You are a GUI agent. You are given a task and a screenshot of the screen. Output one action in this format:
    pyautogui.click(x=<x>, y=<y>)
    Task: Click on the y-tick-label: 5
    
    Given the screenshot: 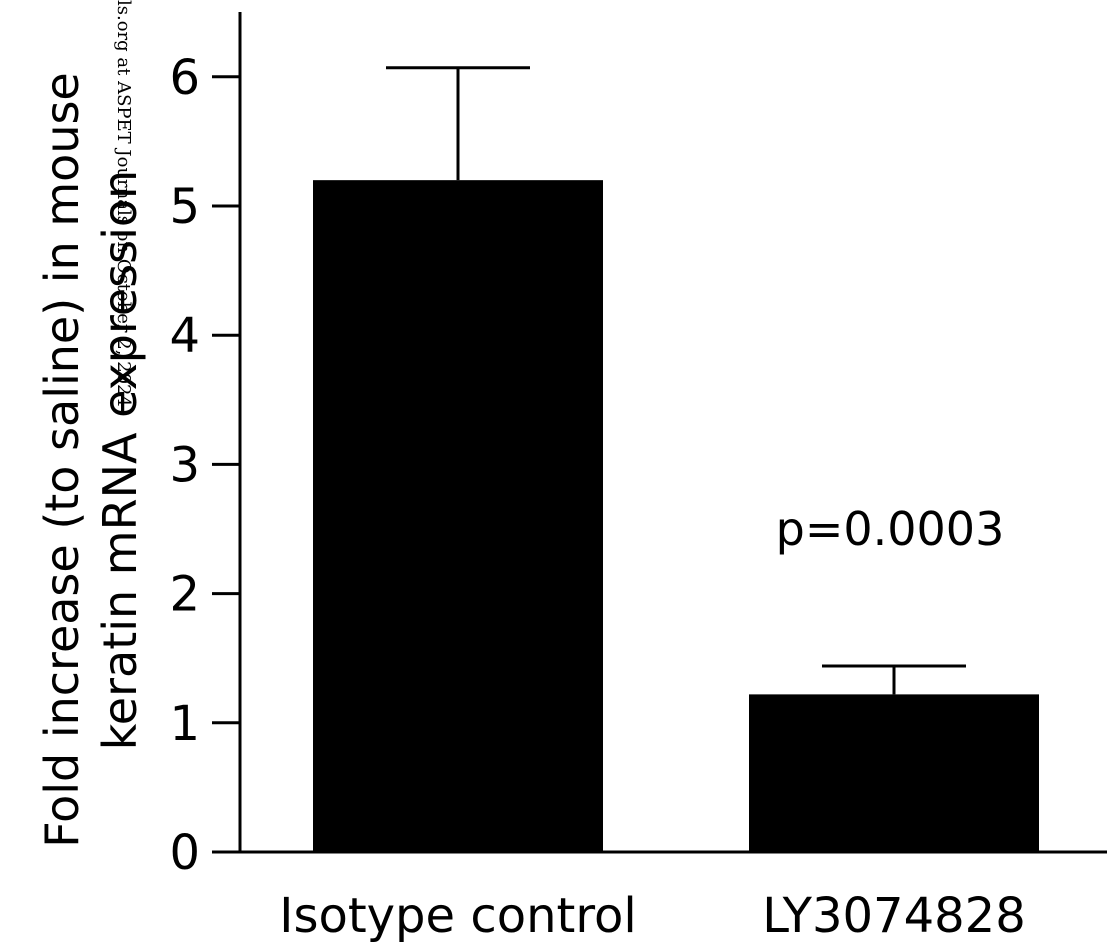 What is the action you would take?
    pyautogui.click(x=184, y=207)
    